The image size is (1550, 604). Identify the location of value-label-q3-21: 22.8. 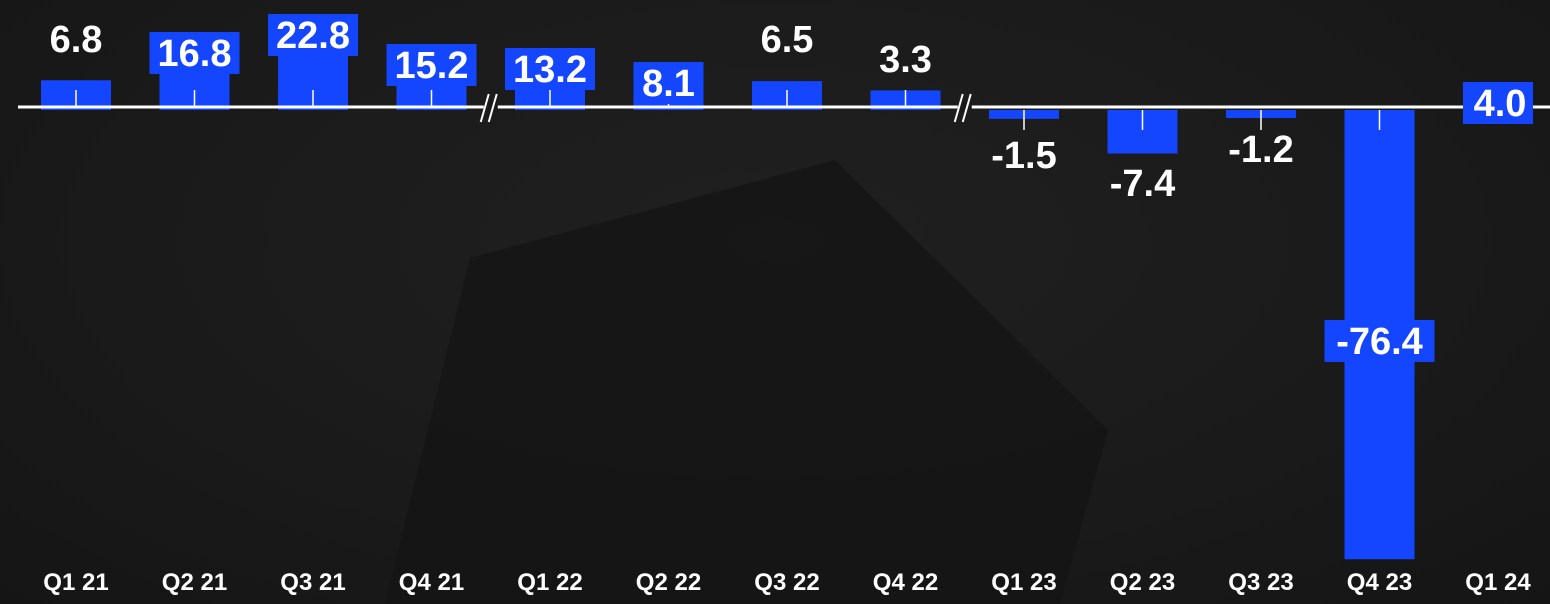
(313, 36).